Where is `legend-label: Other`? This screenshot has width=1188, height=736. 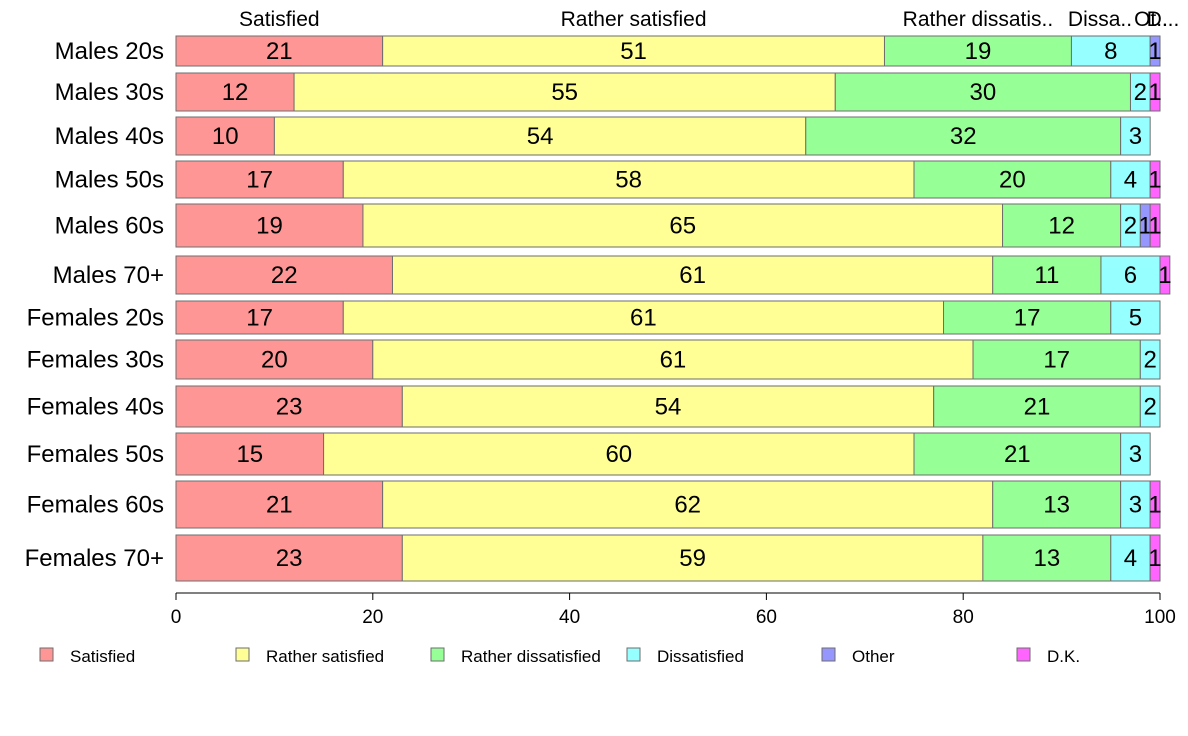
legend-label: Other is located at coordinates (873, 656).